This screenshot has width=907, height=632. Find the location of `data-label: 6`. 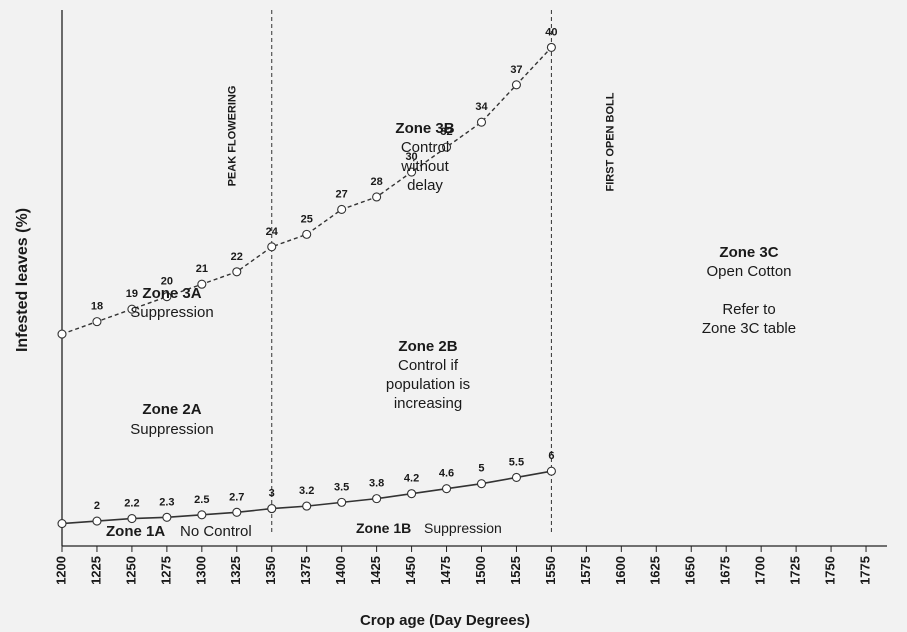

data-label: 6 is located at coordinates (551, 456).